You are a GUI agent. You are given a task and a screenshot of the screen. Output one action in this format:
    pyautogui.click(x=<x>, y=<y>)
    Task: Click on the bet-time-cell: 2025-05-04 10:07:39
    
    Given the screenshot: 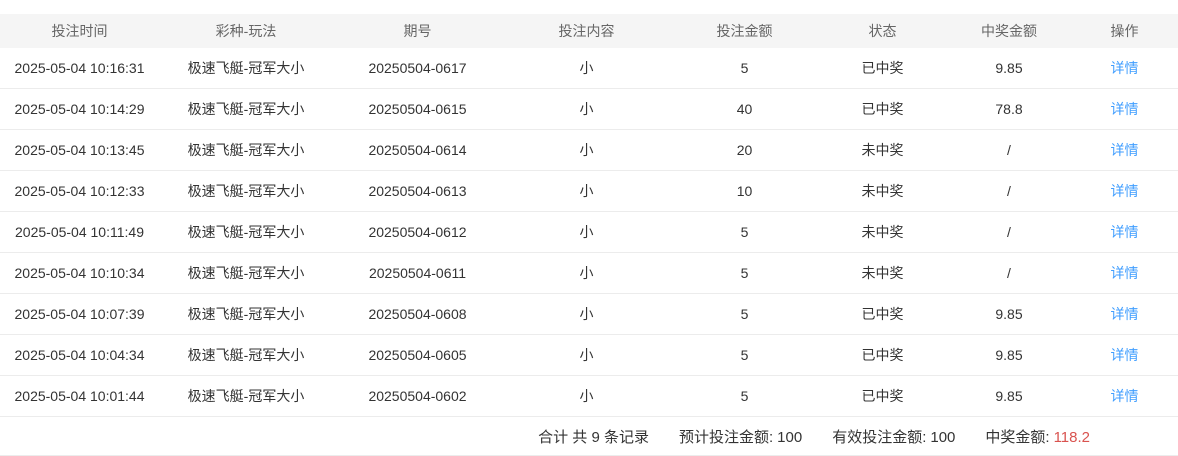 What is the action you would take?
    pyautogui.click(x=79, y=314)
    